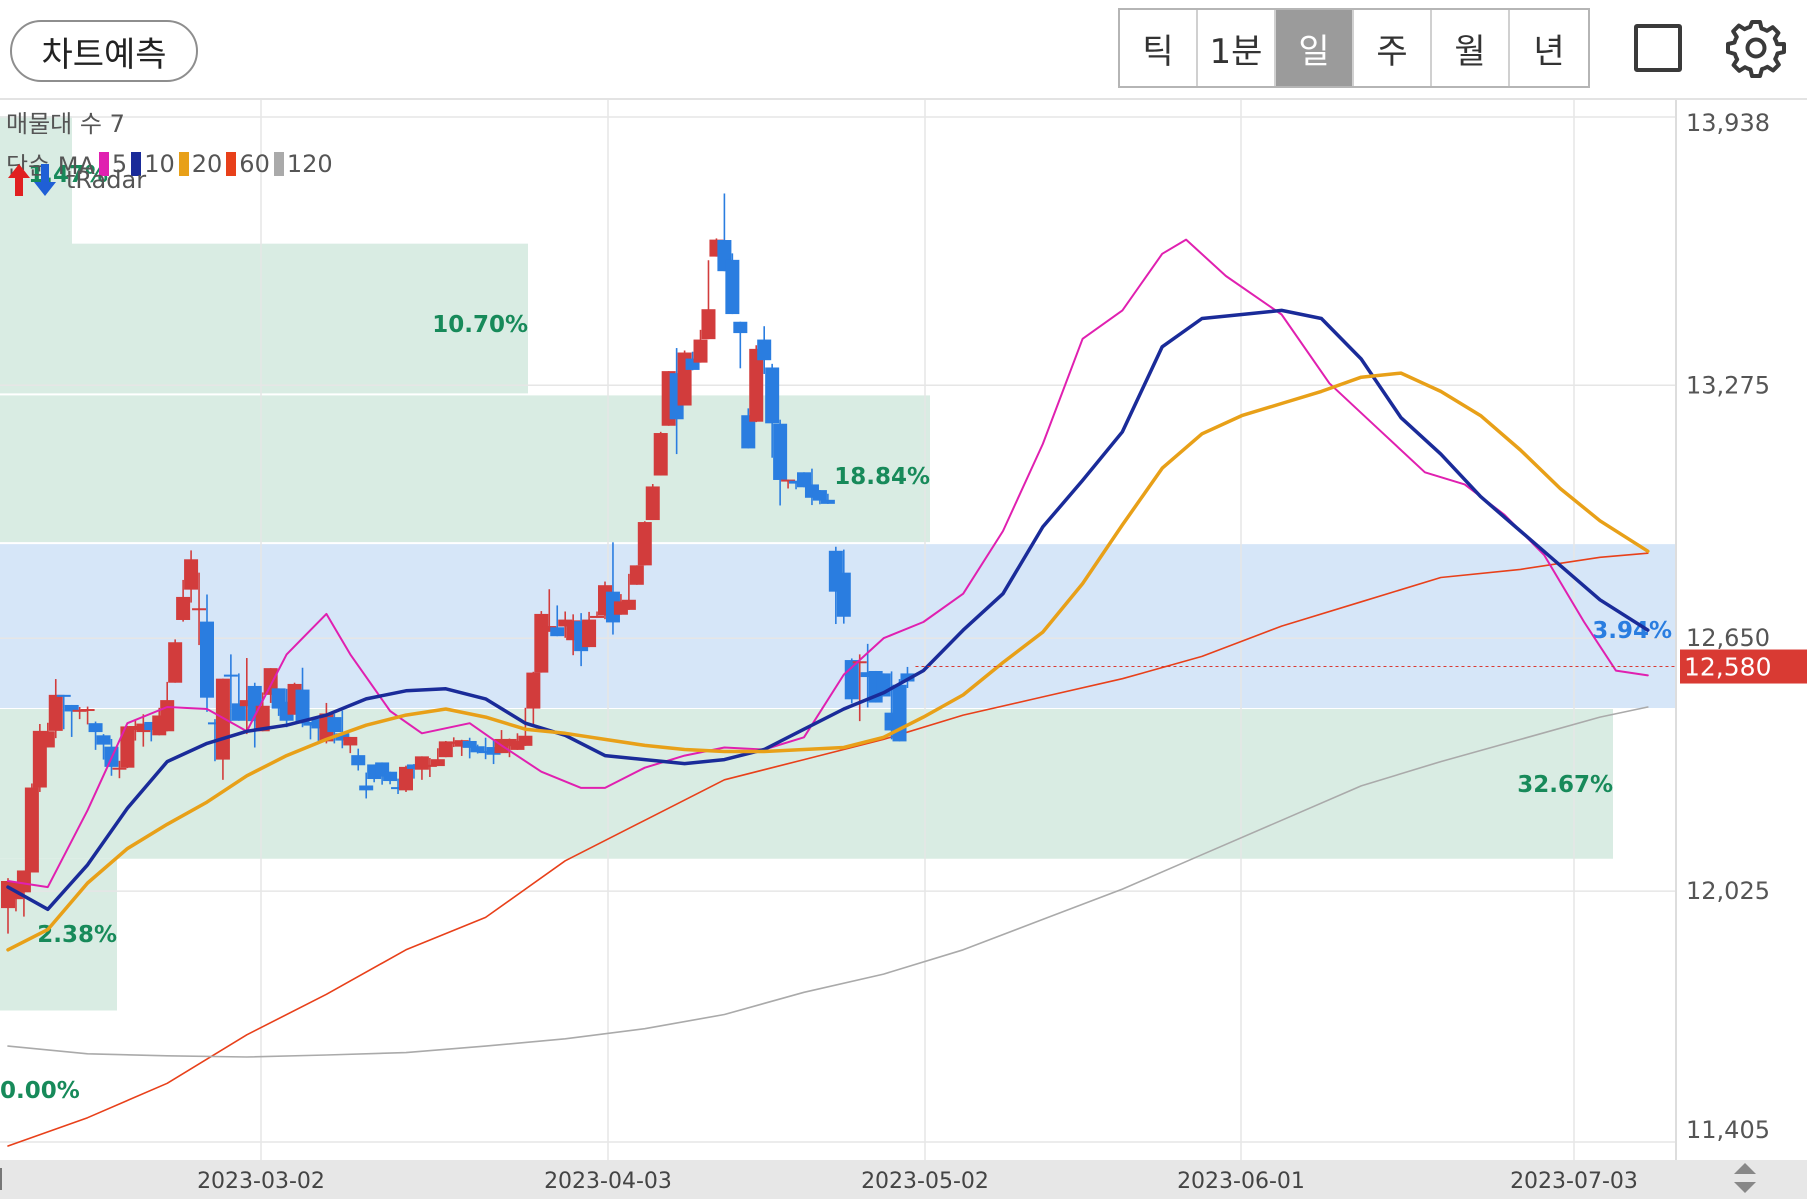 This screenshot has width=1807, height=1199. Describe the element at coordinates (1756, 48) in the screenshot. I see `gear-icon` at that location.